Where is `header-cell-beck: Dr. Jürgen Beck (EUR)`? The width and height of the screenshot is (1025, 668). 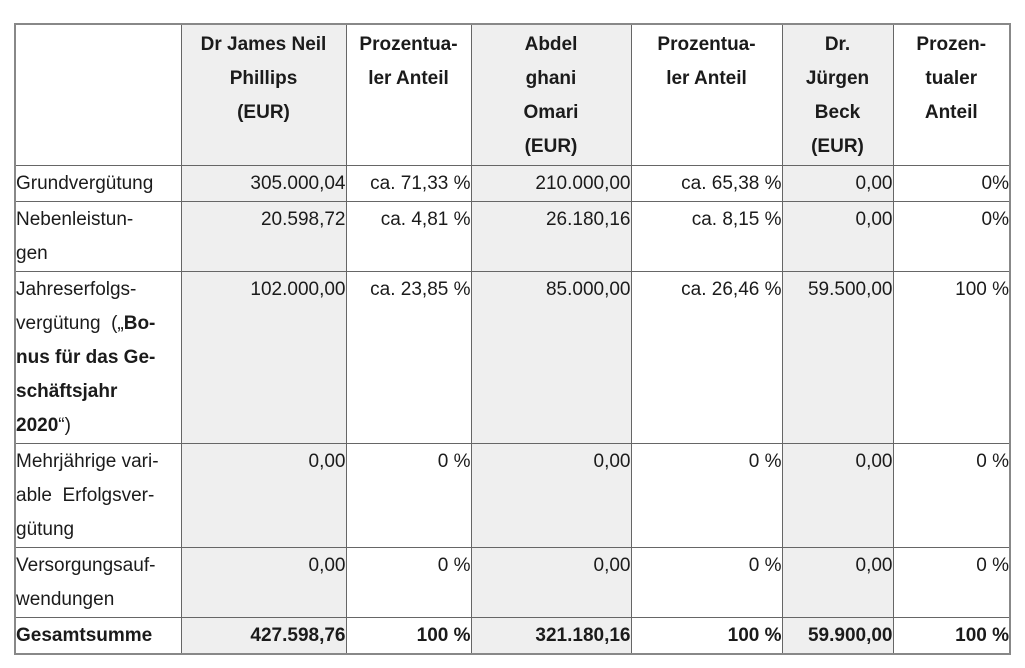 header-cell-beck: Dr. Jürgen Beck (EUR) is located at coordinates (837, 94).